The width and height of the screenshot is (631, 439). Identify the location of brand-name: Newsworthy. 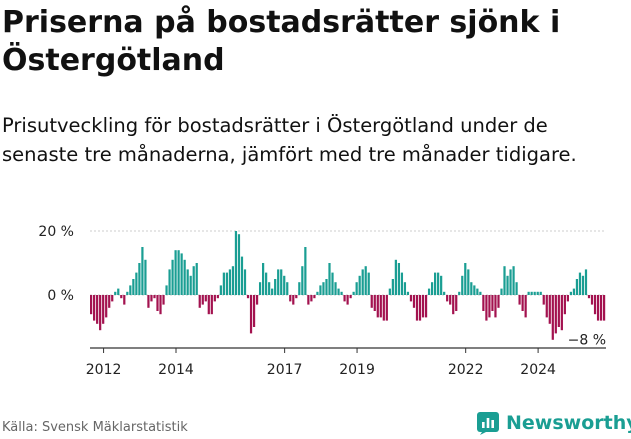
(568, 423).